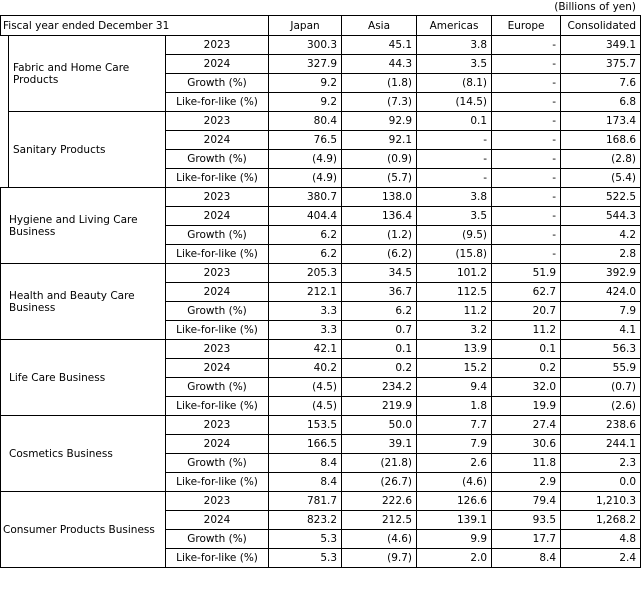 This screenshot has width=641, height=594. What do you see at coordinates (600, 520) in the screenshot?
I see `cell-consolidated: 1,268.2` at bounding box center [600, 520].